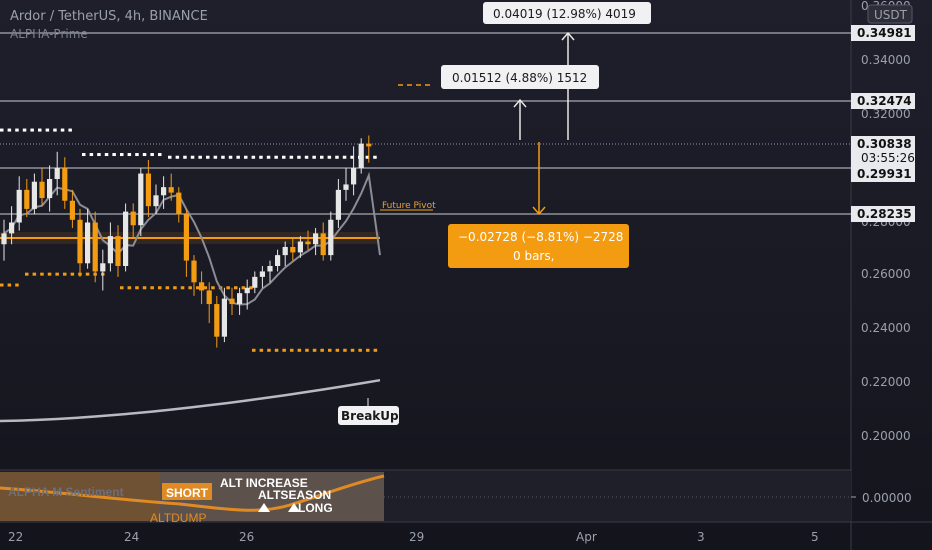 The height and width of the screenshot is (550, 932). I want to click on altdump-label: ALTDUMP, so click(178, 518).